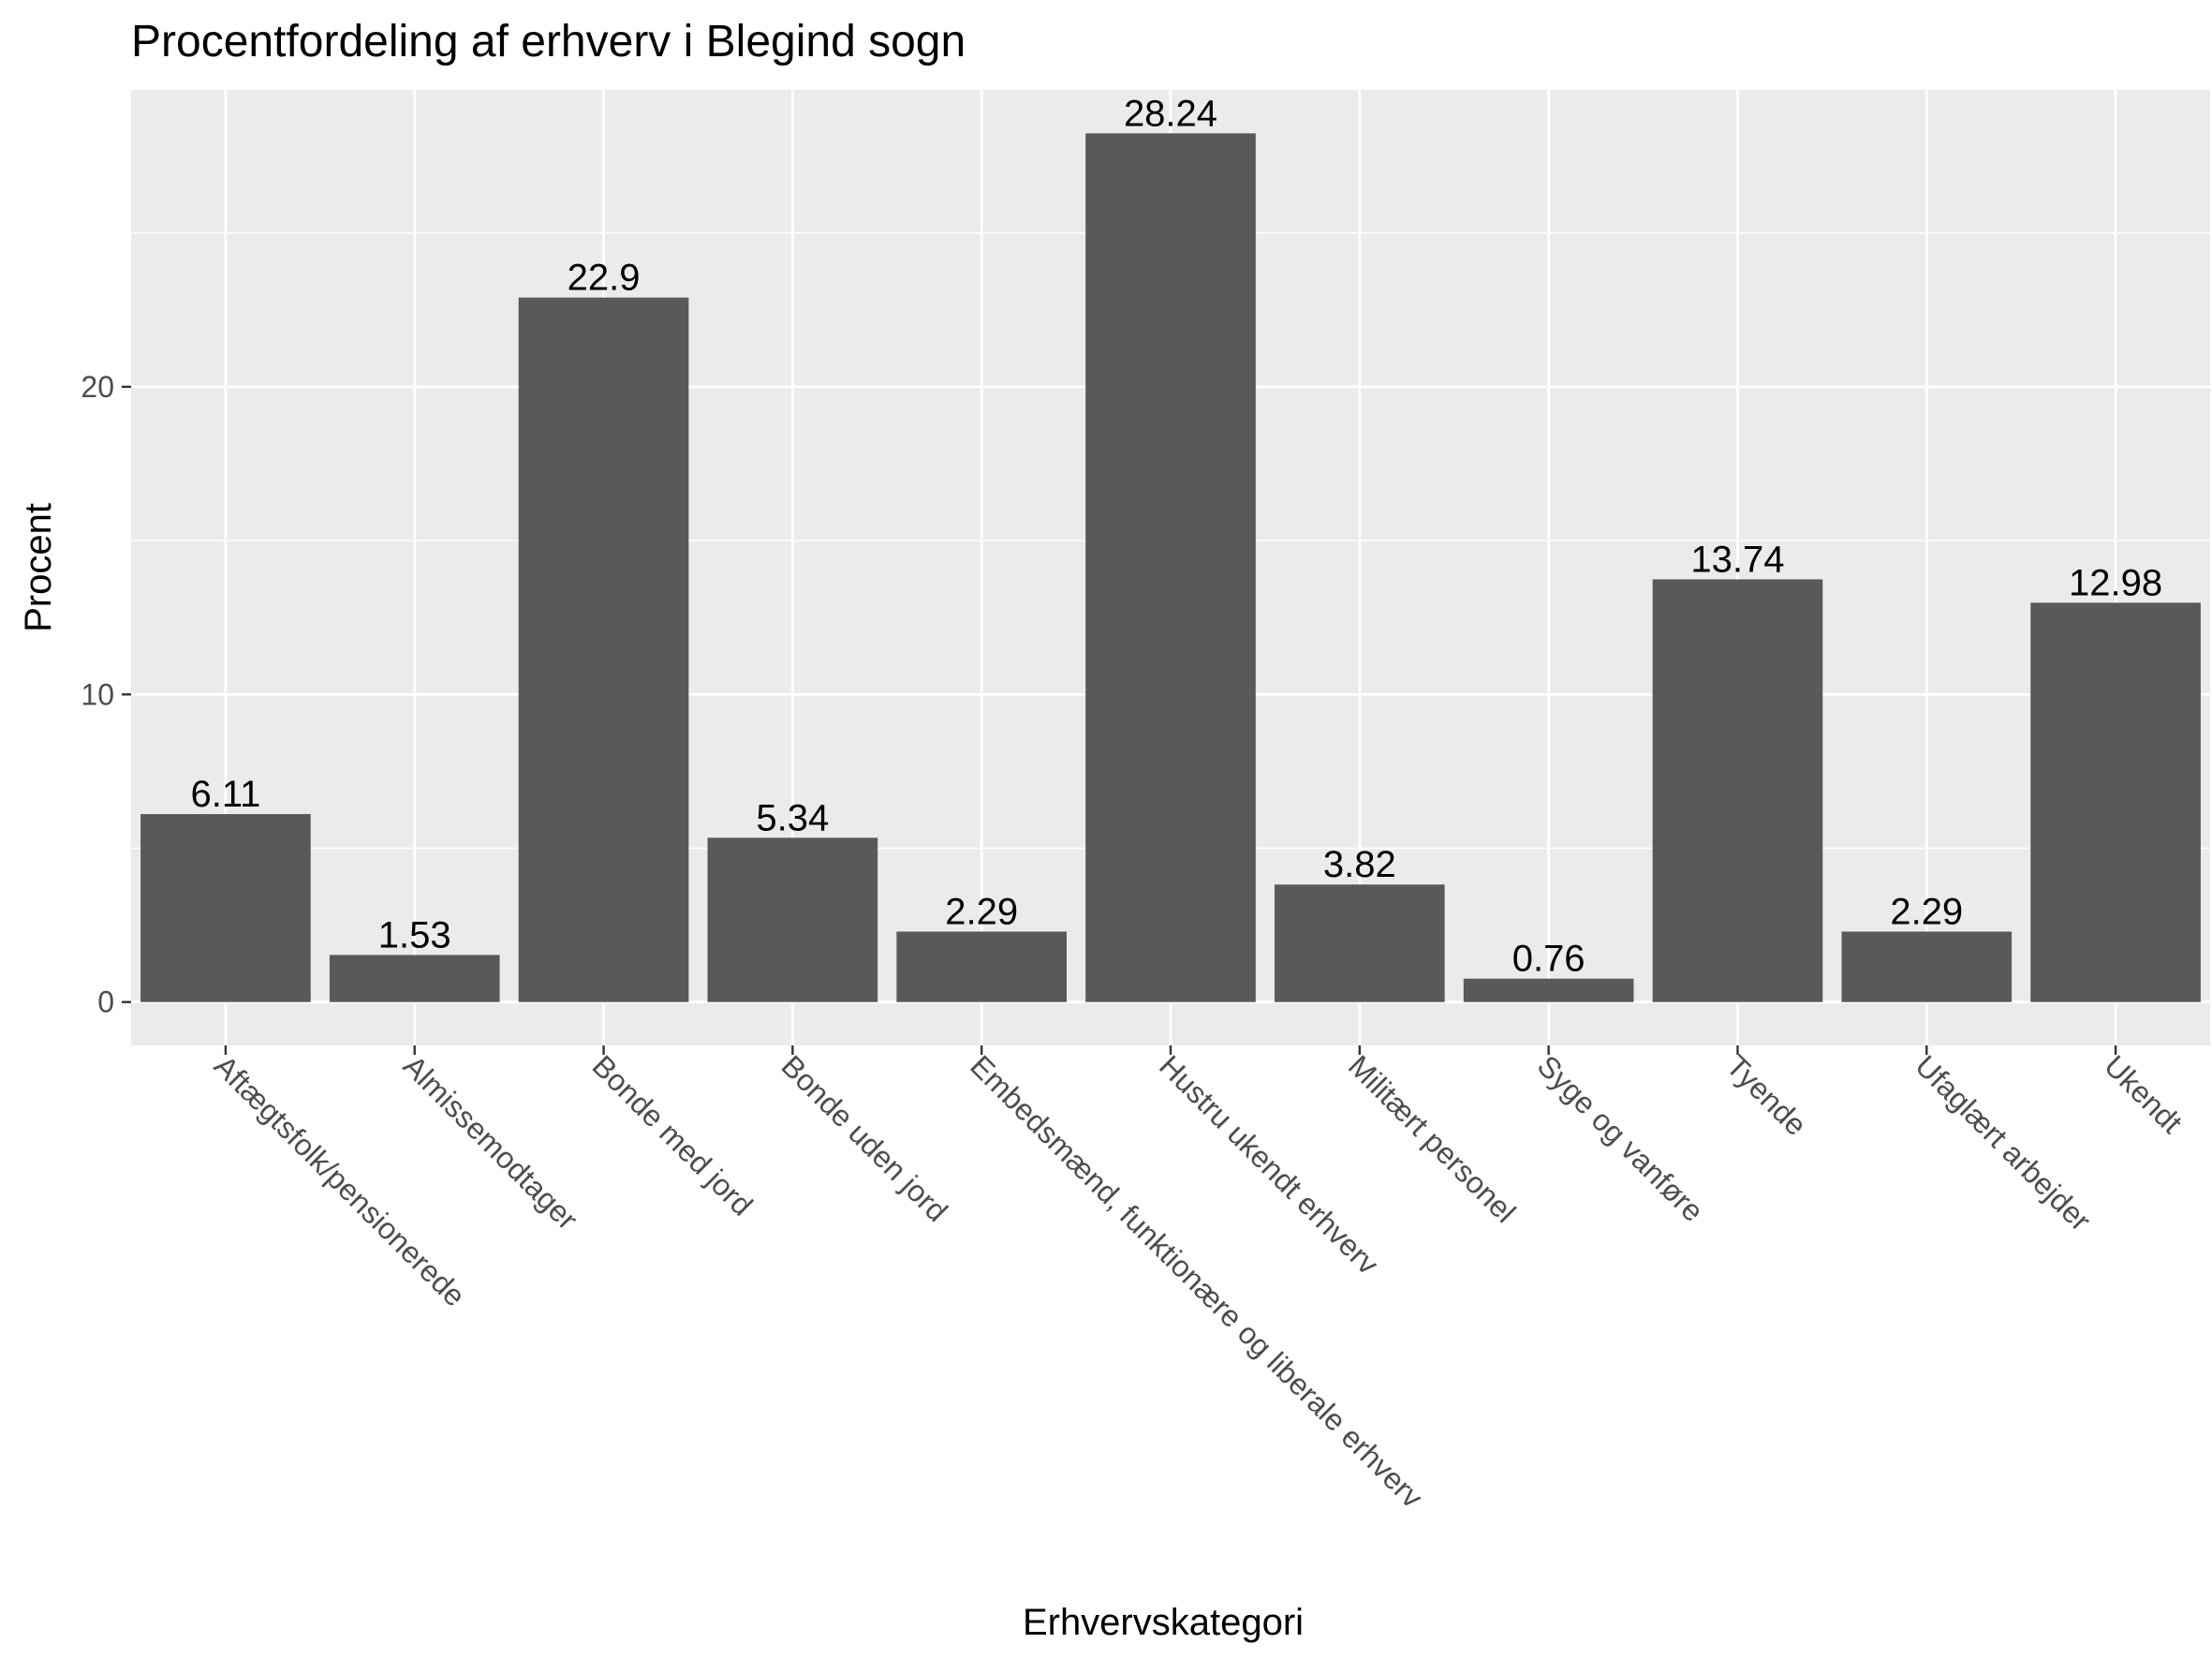 The height and width of the screenshot is (1659, 2212). What do you see at coordinates (2143, 1094) in the screenshot?
I see `x-tick-label: Ukendt` at bounding box center [2143, 1094].